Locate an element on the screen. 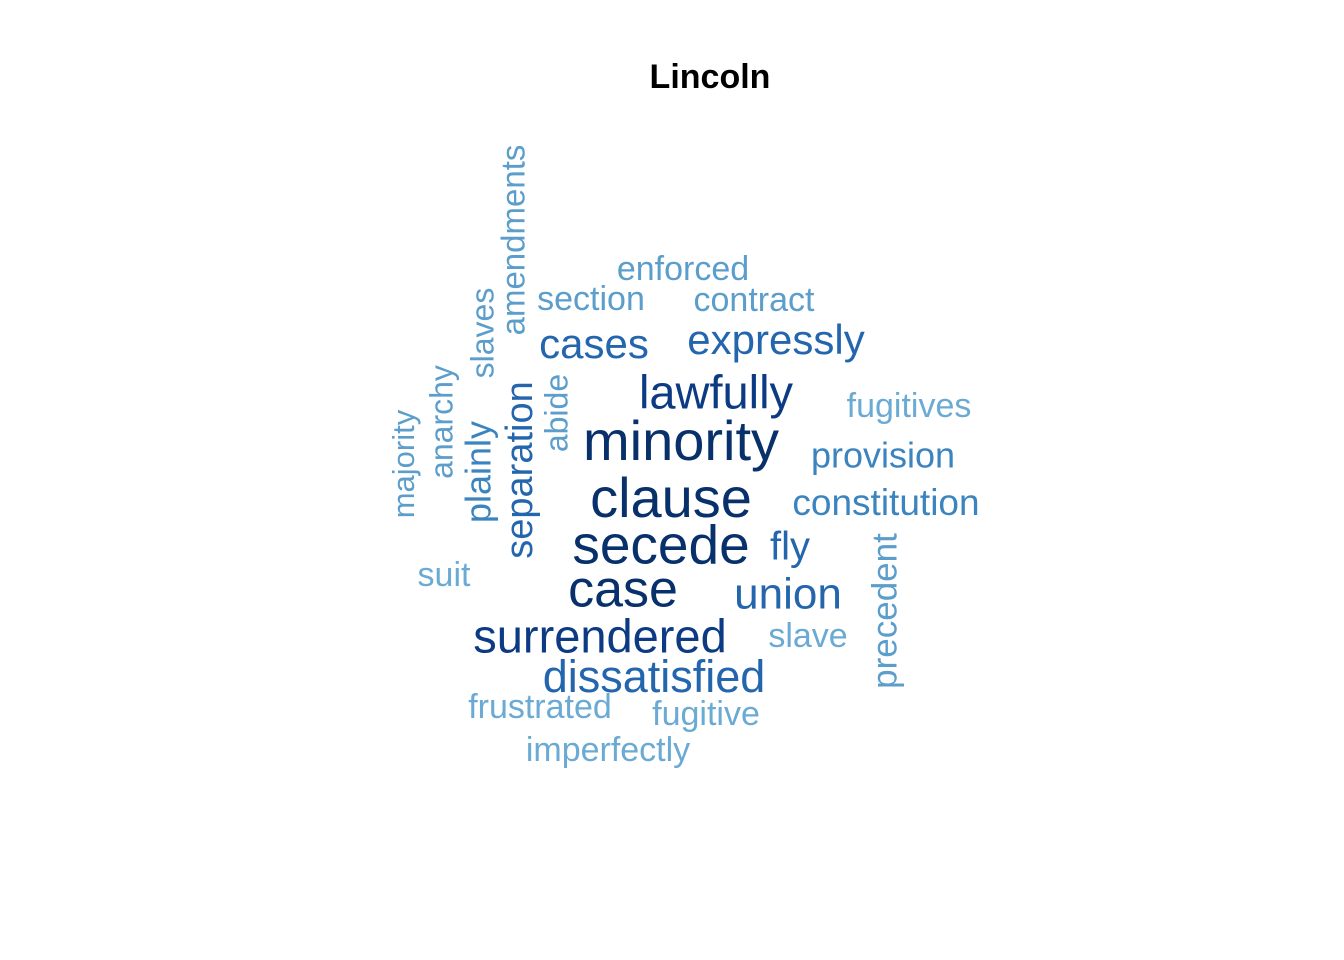  word-enforced: enforced is located at coordinates (683, 269).